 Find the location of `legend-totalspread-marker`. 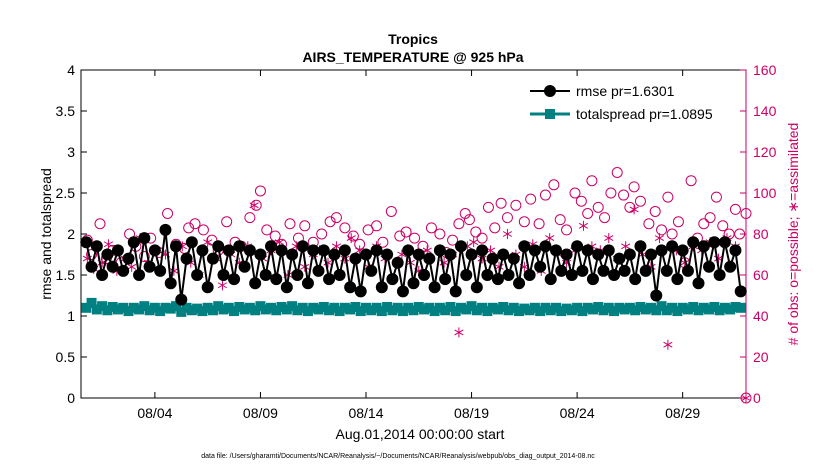

legend-totalspread-marker is located at coordinates (550, 114).